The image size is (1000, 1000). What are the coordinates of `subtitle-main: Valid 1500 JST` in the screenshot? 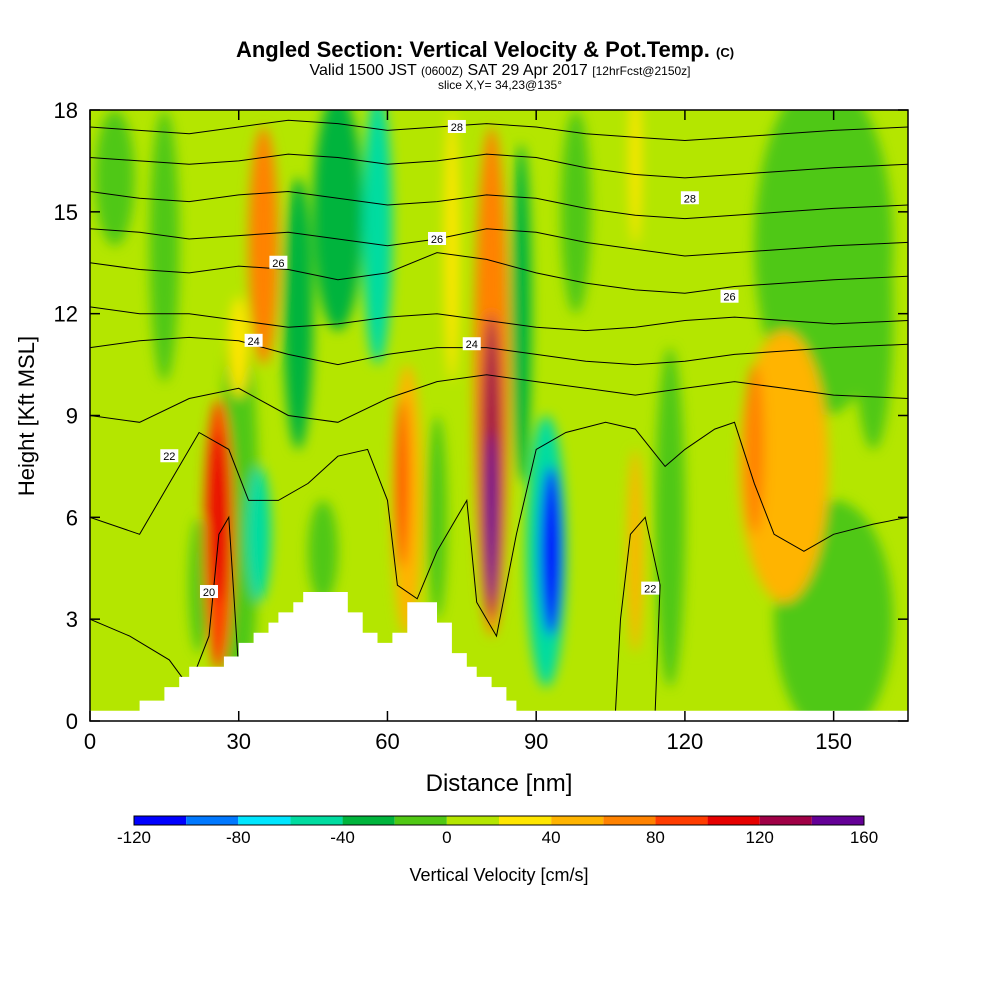 It's located at (363, 70).